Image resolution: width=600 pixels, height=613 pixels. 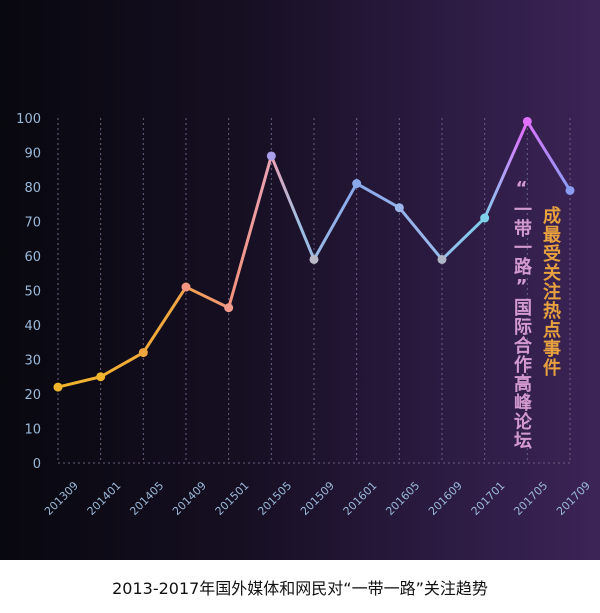 I want to click on y-tick-labels: 0 10 20 30 40 50 60 70 80 90 100, so click(x=28, y=292).